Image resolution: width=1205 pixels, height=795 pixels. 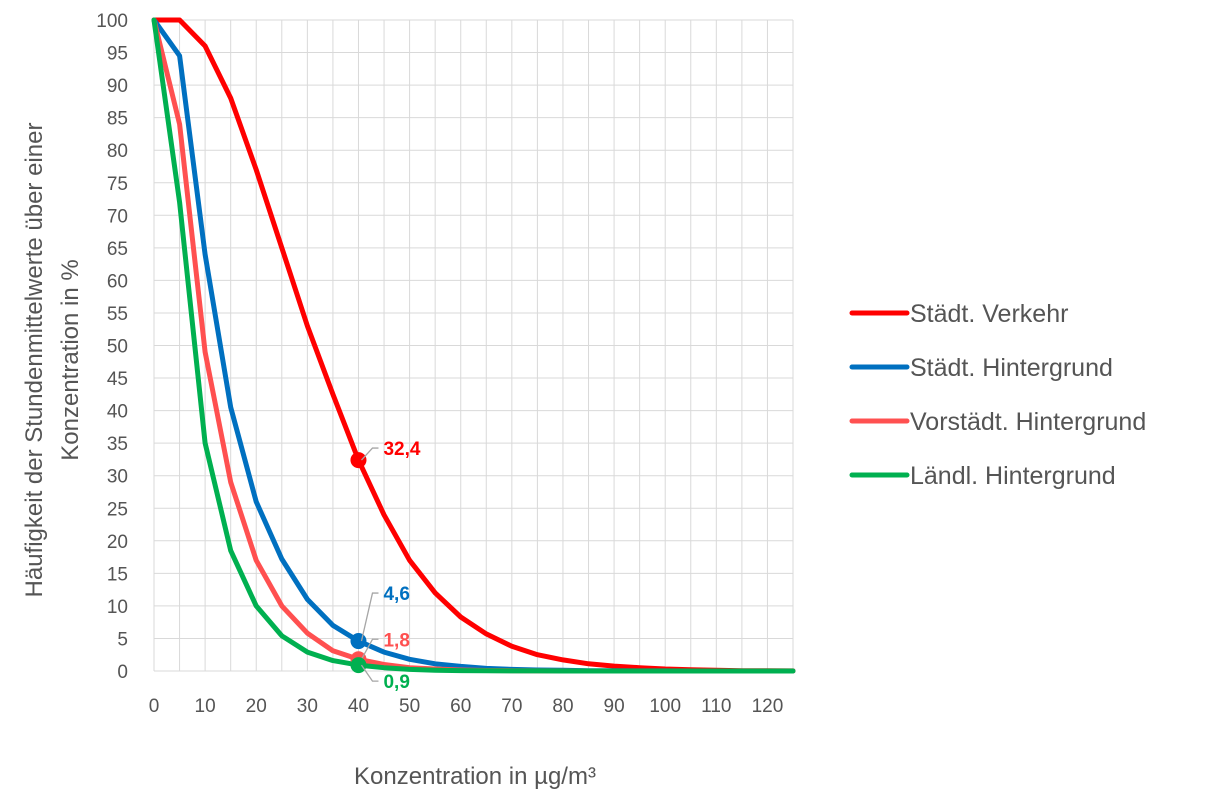 I want to click on x-tick-label: 30, so click(x=307, y=706).